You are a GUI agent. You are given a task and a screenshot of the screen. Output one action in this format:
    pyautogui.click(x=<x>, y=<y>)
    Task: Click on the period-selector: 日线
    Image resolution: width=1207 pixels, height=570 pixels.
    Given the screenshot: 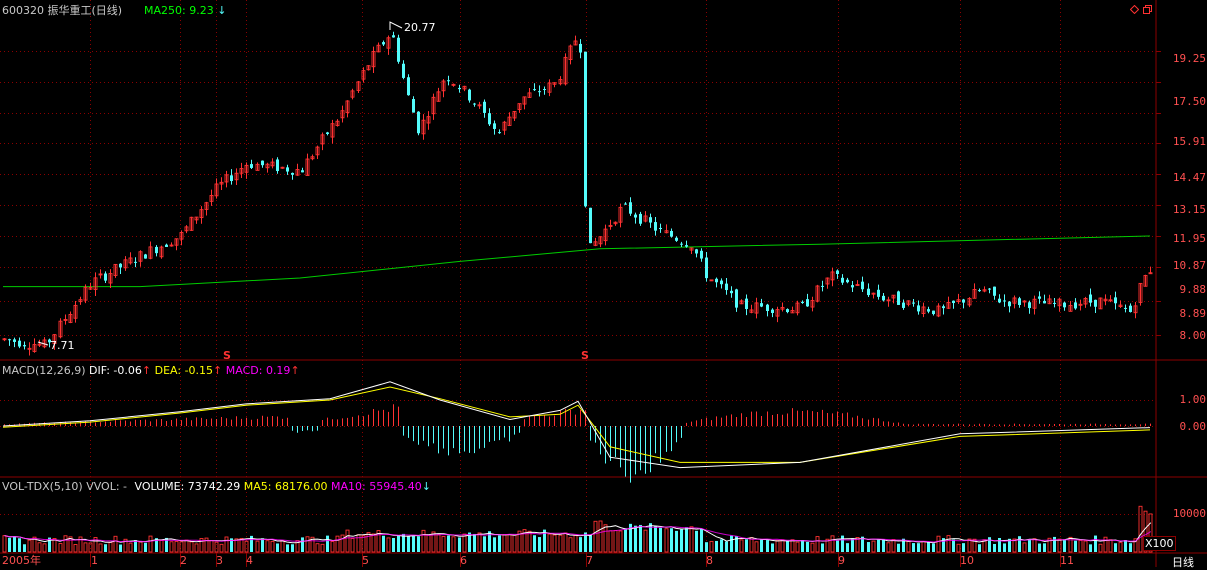 What is the action you would take?
    pyautogui.click(x=1183, y=562)
    